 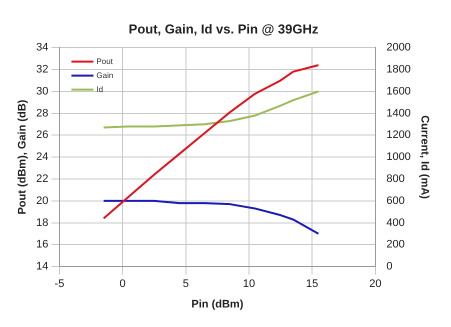 What do you see at coordinates (42, 157) in the screenshot?
I see `y-tick-label: 24` at bounding box center [42, 157].